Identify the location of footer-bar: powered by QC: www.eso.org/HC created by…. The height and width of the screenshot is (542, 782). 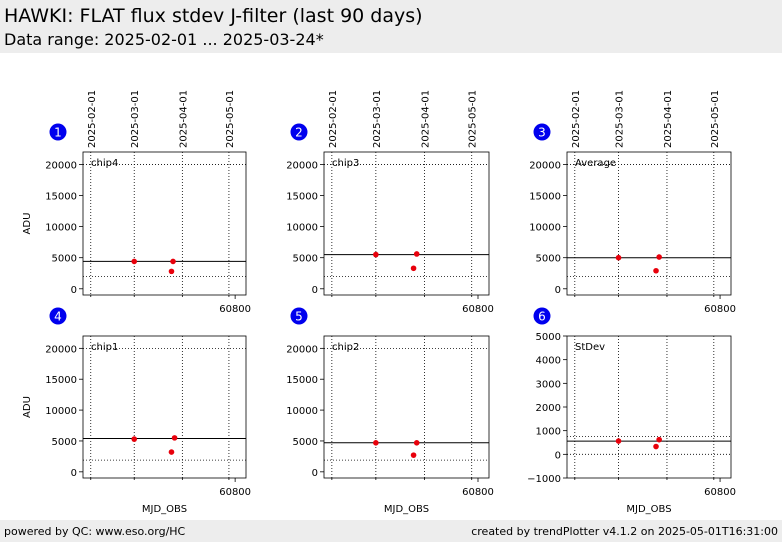
(391, 531).